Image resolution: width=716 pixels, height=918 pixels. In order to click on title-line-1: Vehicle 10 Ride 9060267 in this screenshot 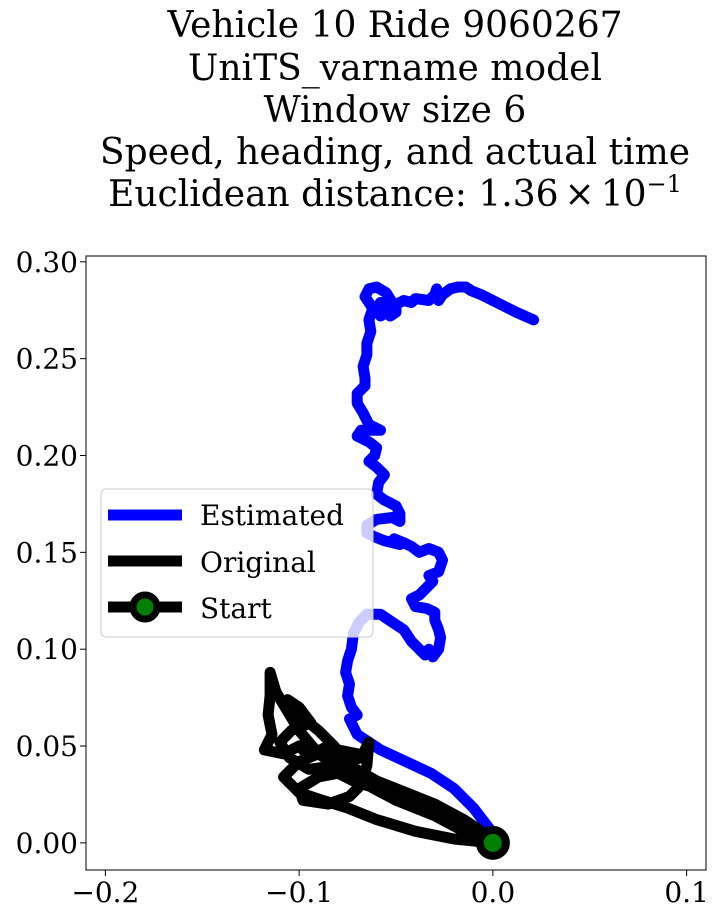, I will do `click(394, 25)`.